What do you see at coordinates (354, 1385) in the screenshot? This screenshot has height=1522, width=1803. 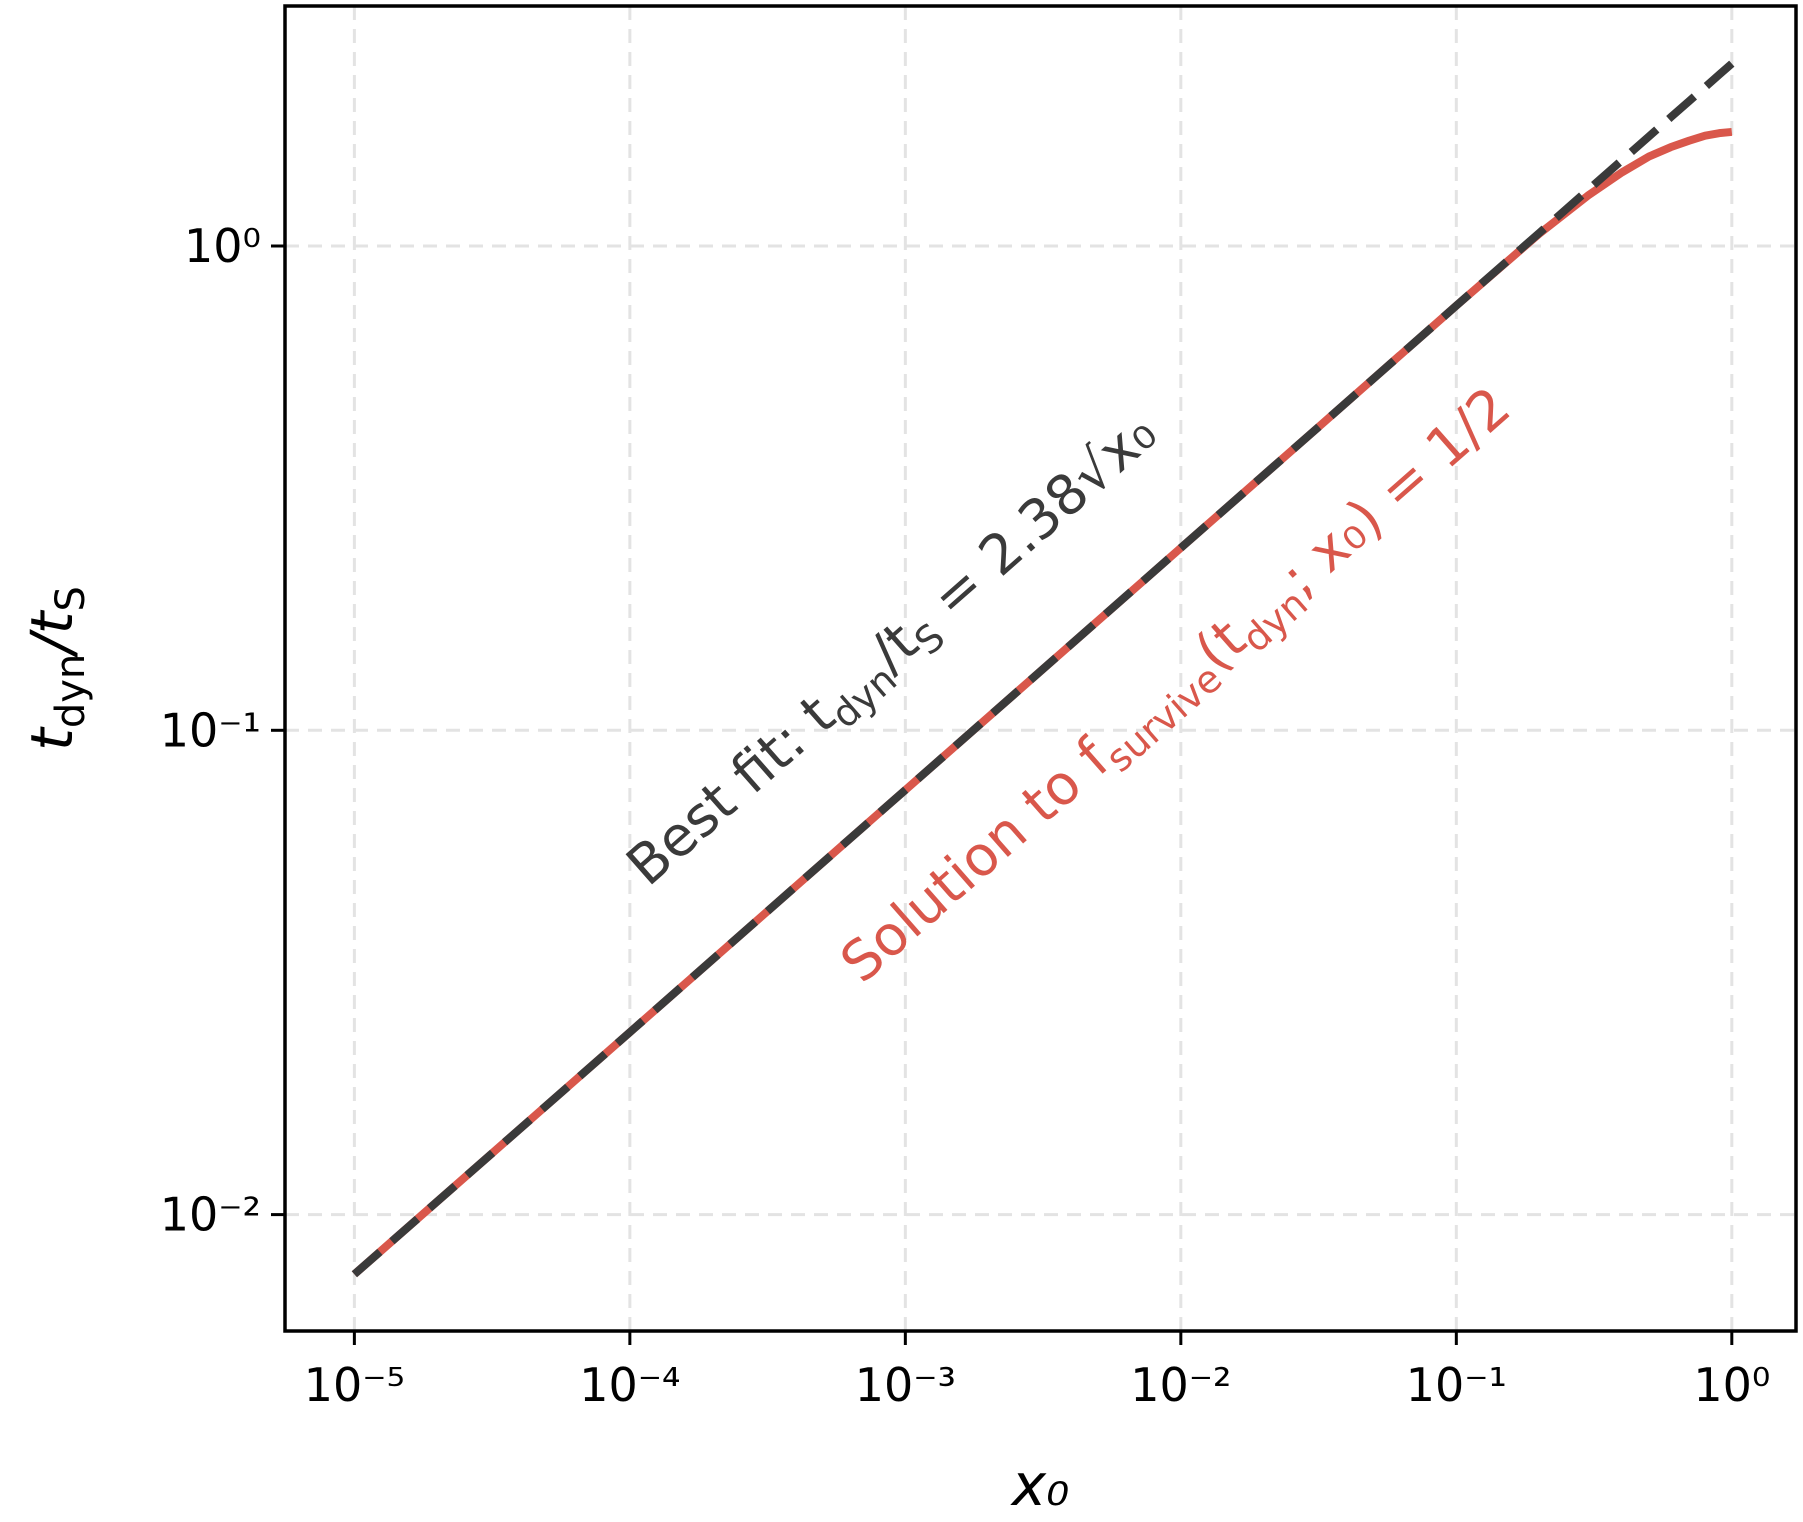 I see `x-tick-label: 10⁻⁵` at bounding box center [354, 1385].